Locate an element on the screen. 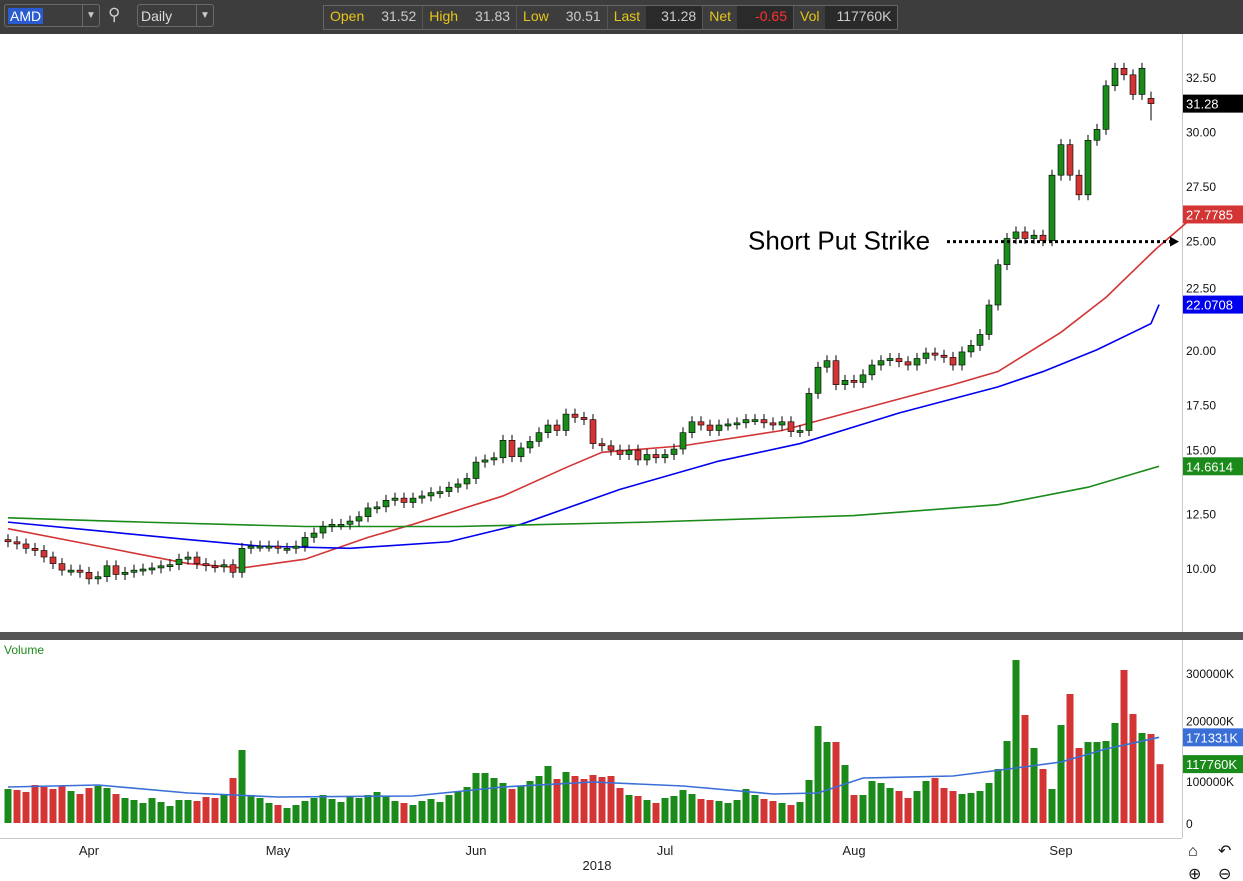  price-tick-label: 22.50 is located at coordinates (1201, 289).